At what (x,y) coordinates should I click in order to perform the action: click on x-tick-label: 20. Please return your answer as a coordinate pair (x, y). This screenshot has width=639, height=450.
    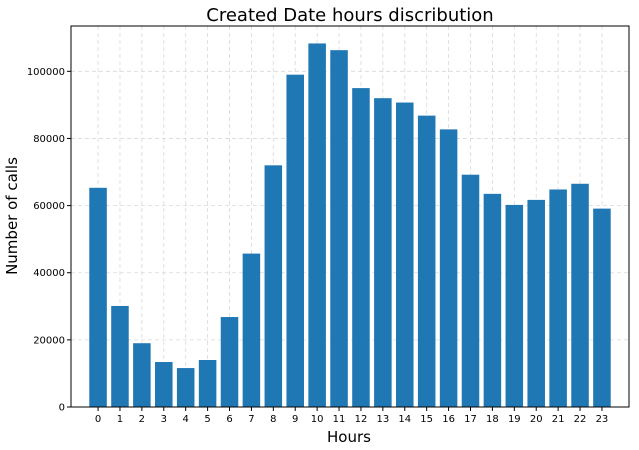
    Looking at the image, I should click on (536, 419).